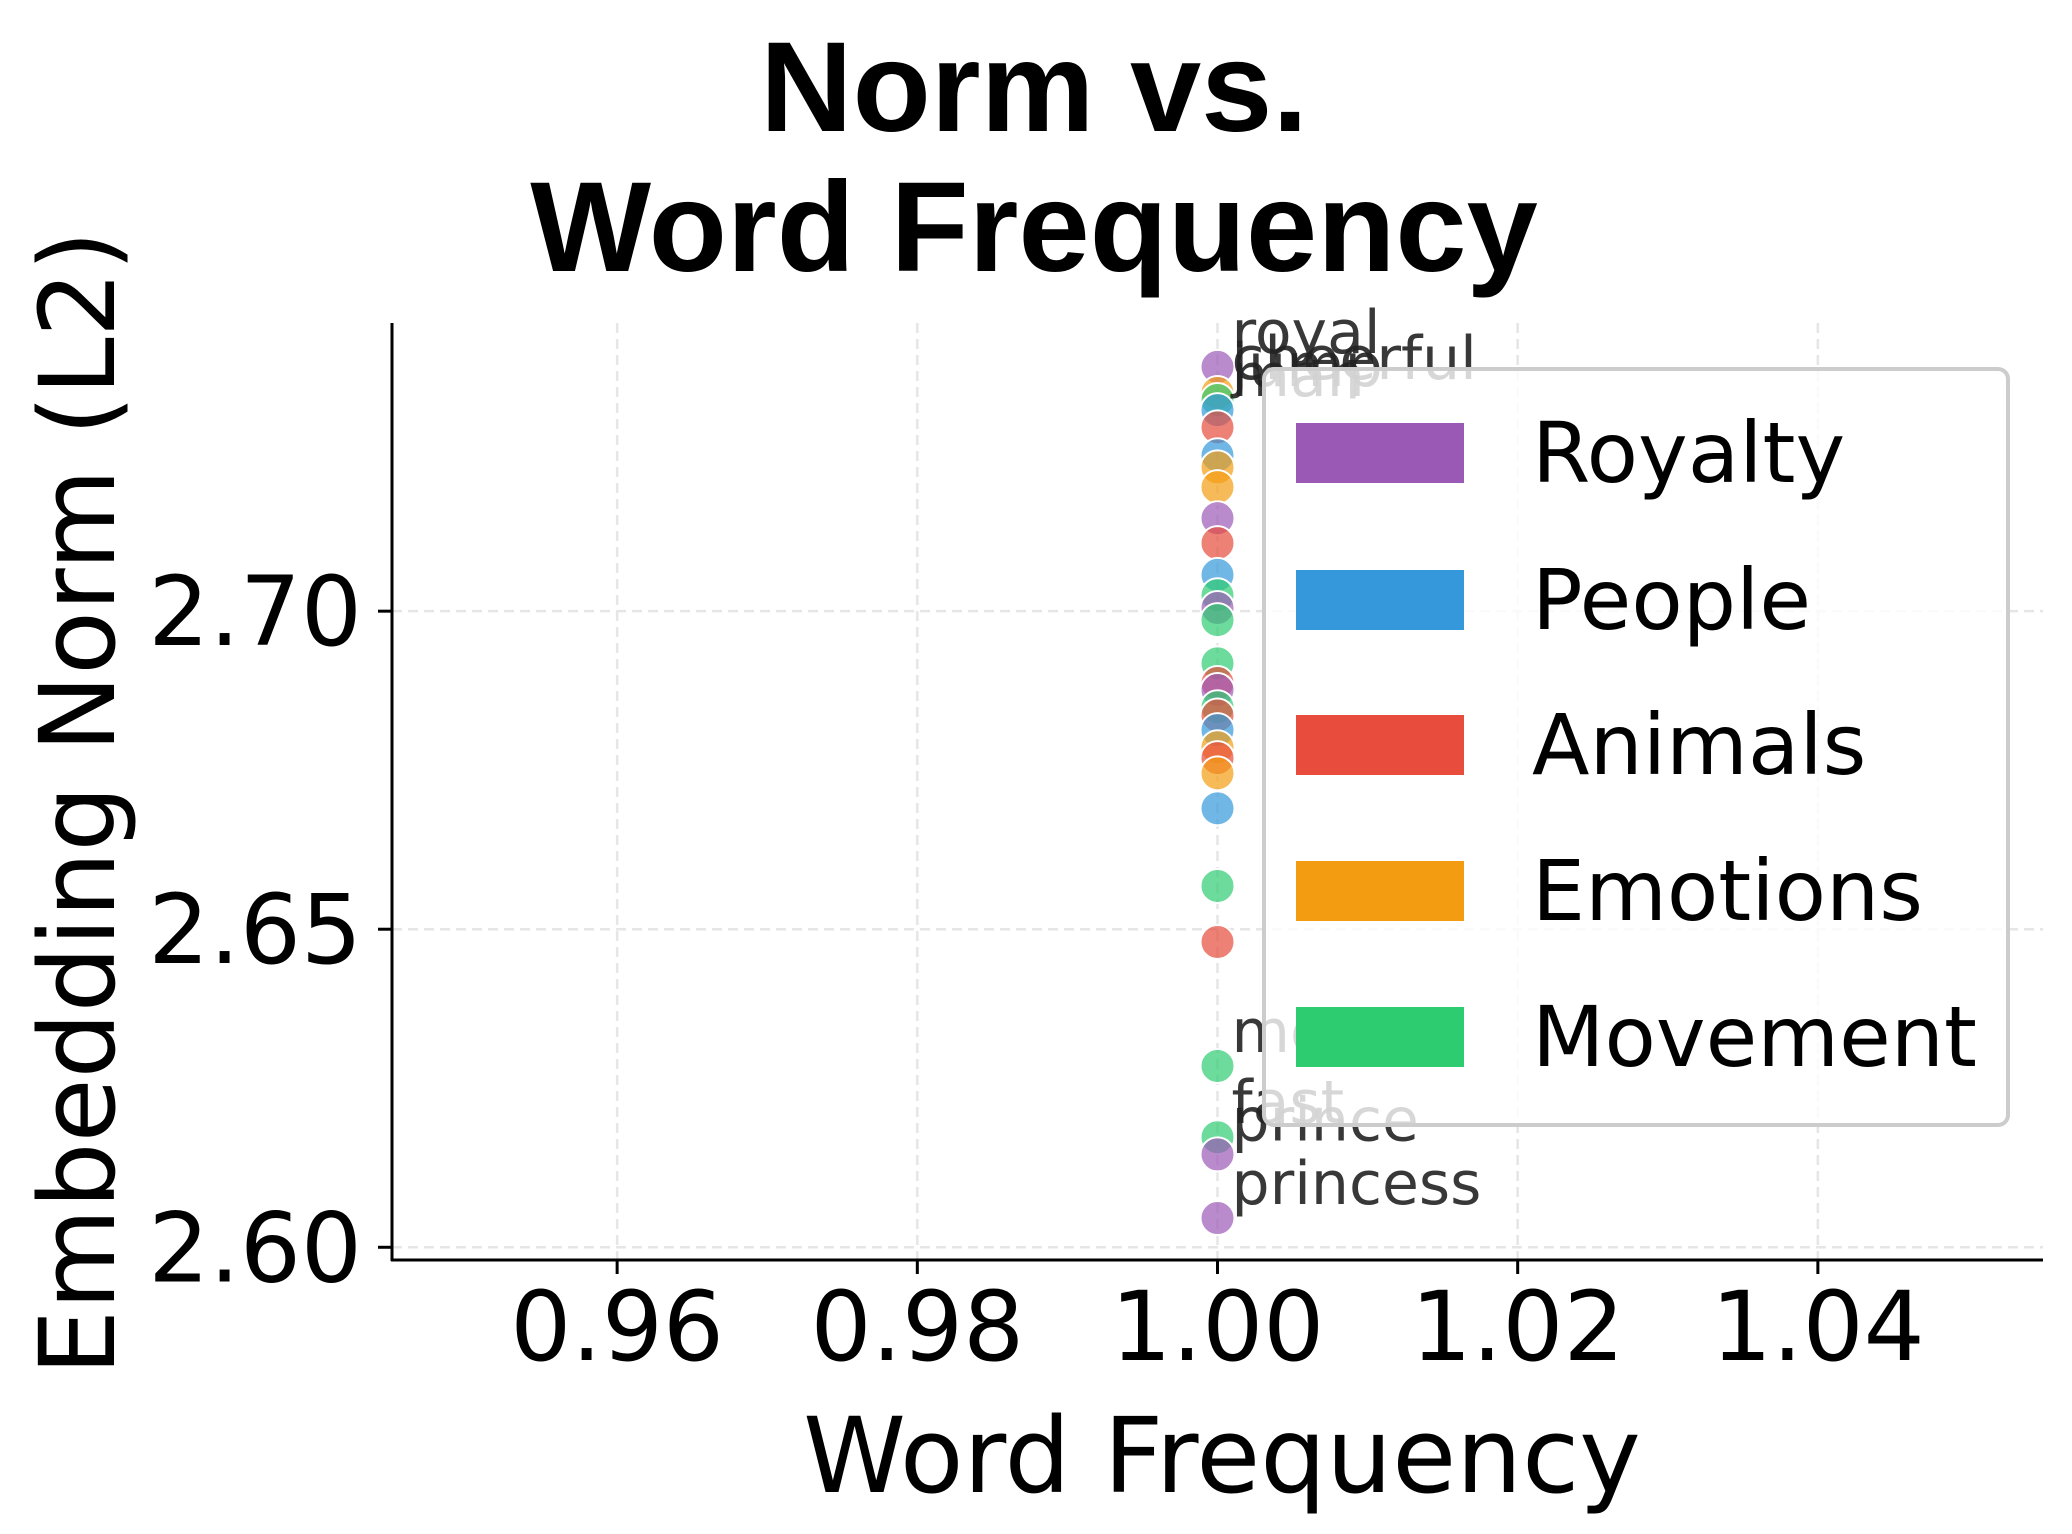  I want to click on x-axis-label: Word Frequency, so click(1222, 1456).